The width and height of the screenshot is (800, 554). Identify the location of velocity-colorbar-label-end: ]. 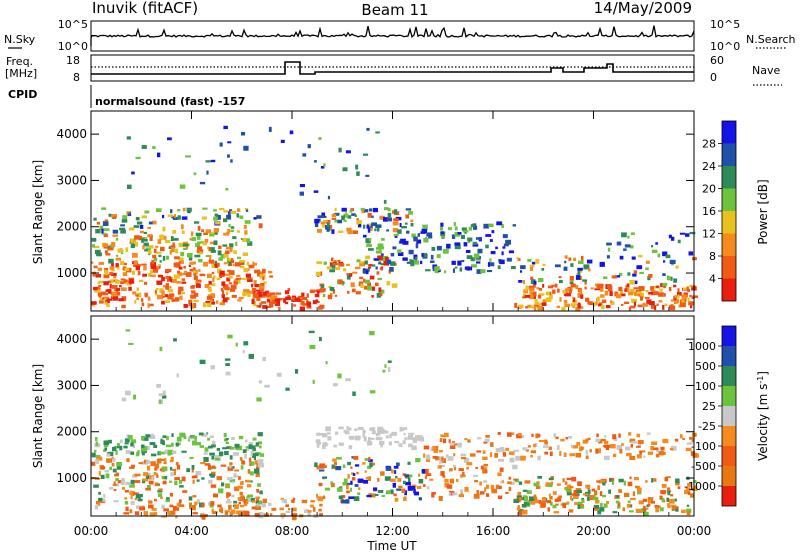
(763, 373).